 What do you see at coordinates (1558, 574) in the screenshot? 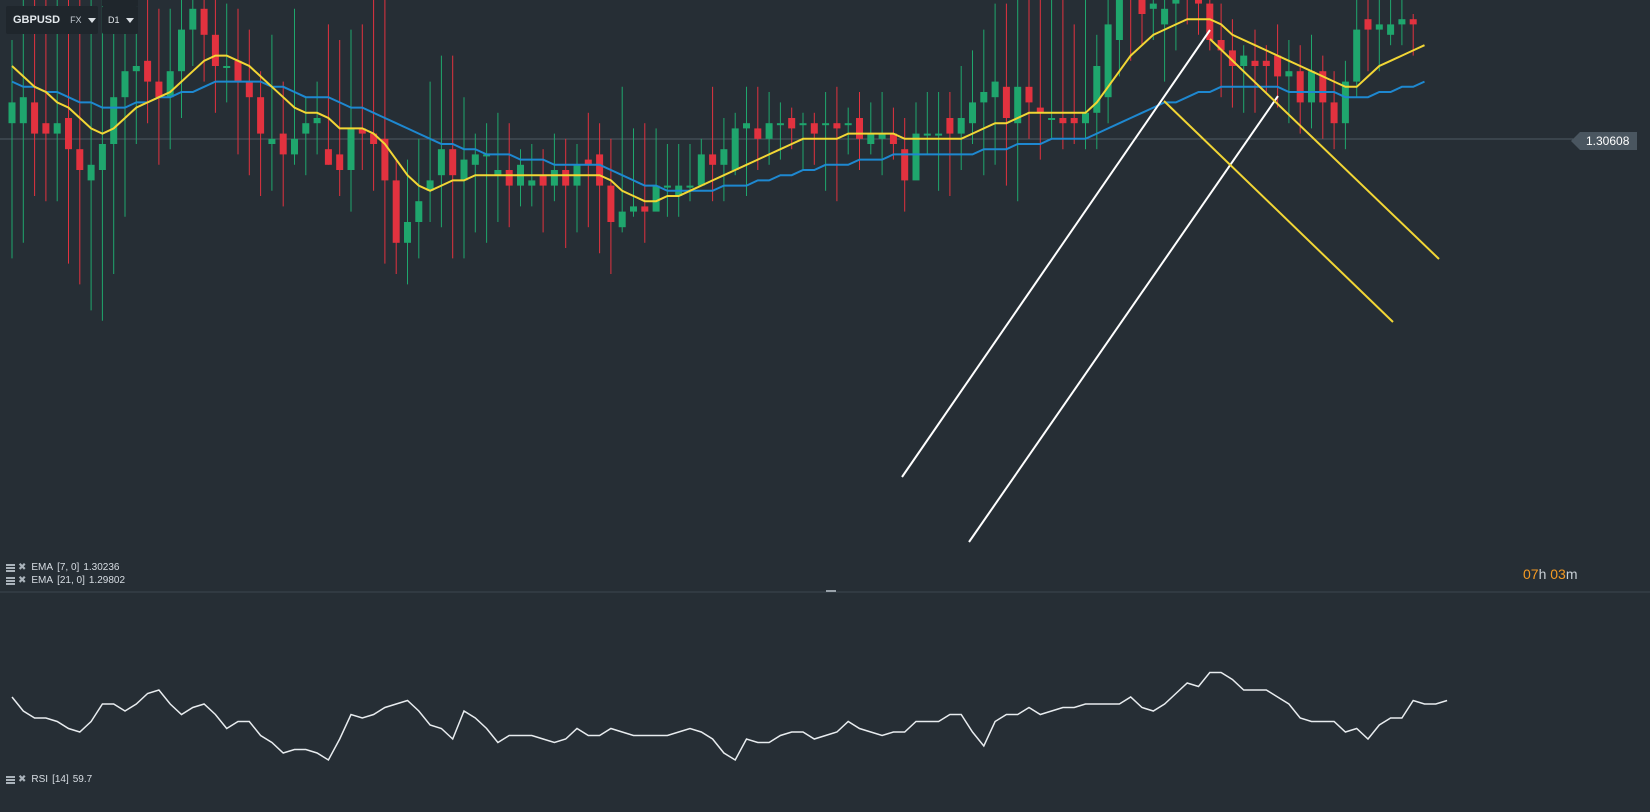
I see `countdown-minutes: 03` at bounding box center [1558, 574].